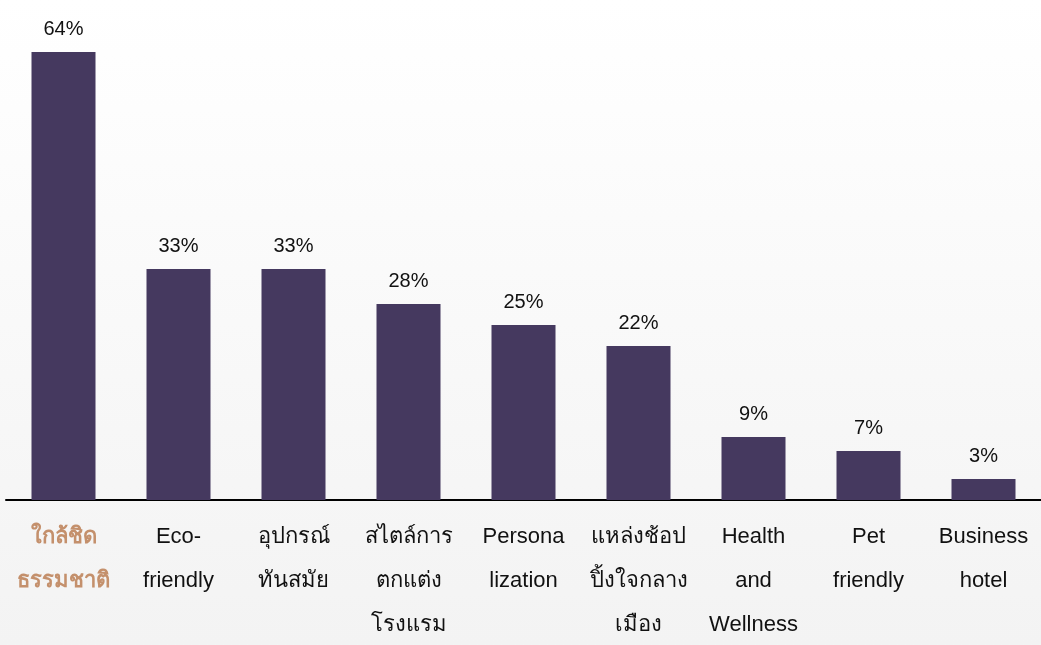  I want to click on x-tick-label: สไตล์การ ตกแต่ง โรงแรม, so click(408, 579).